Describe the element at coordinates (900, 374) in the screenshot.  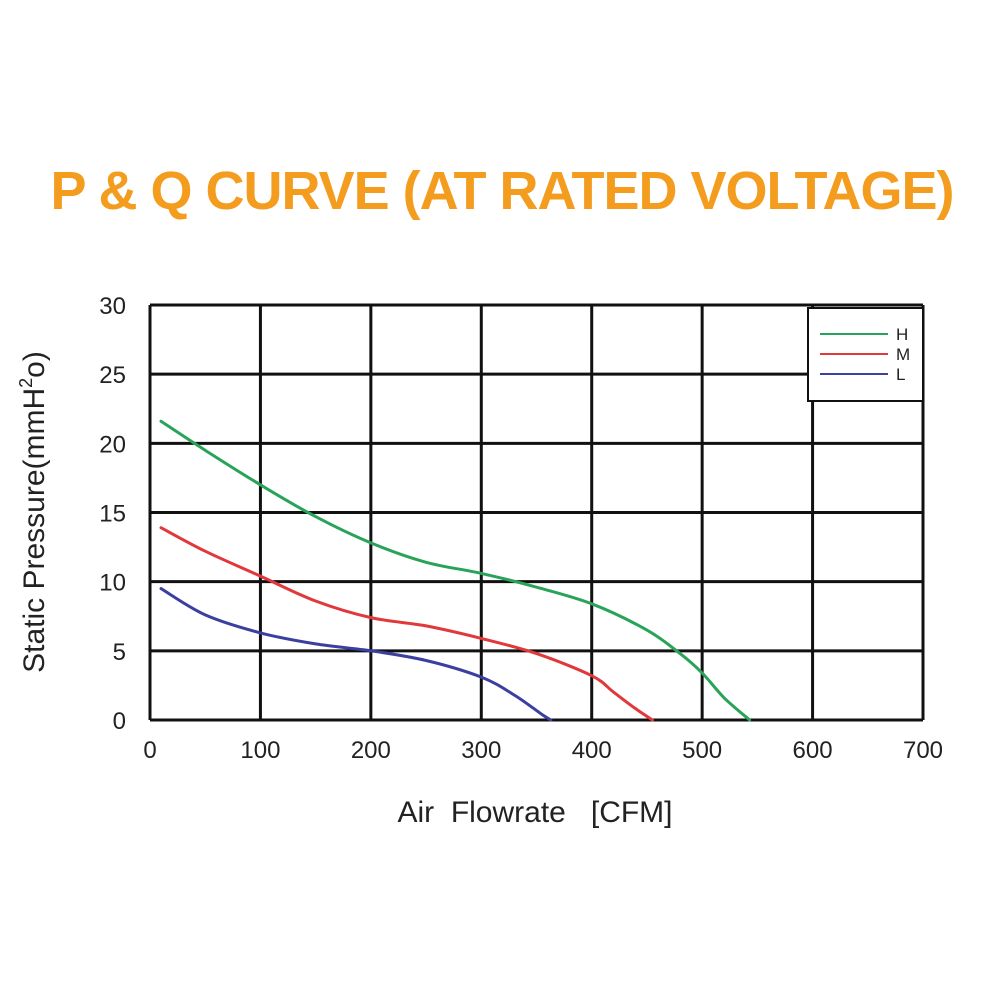
I see `legend-label-l: L` at that location.